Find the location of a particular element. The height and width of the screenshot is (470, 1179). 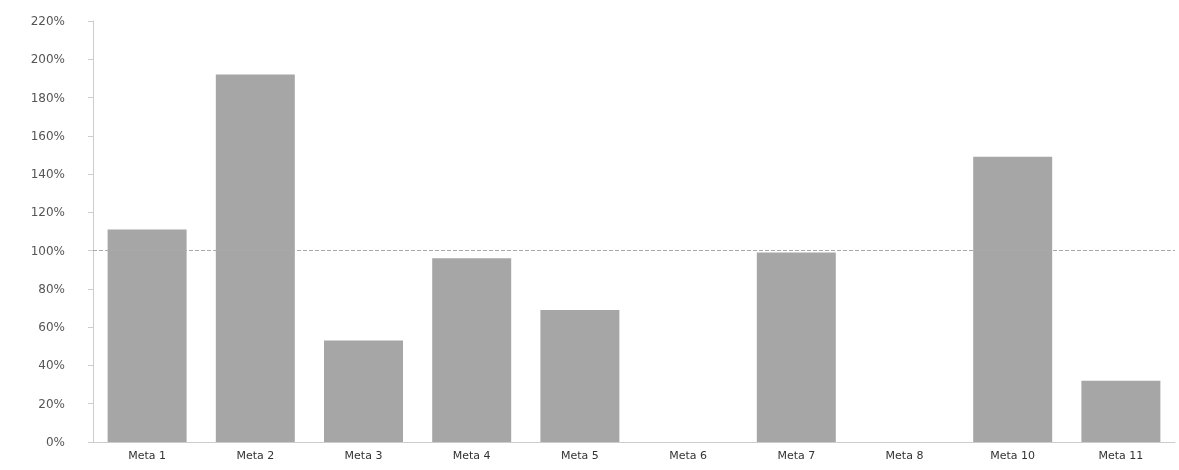

y-tick-label: 180% is located at coordinates (47, 97).